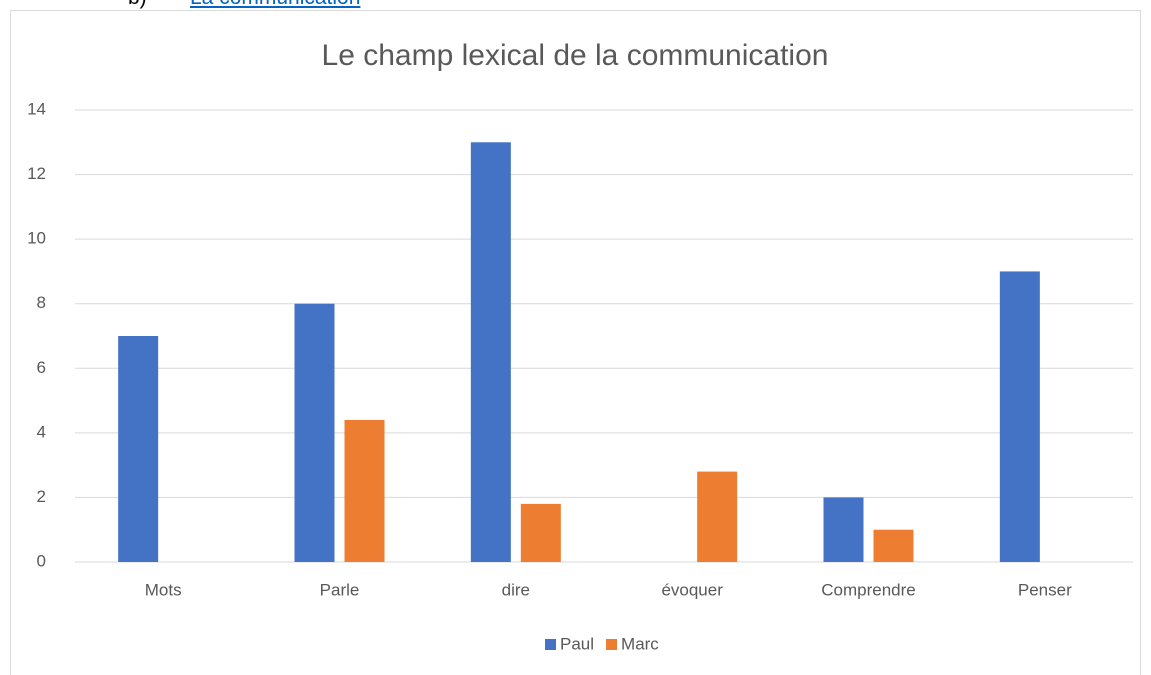 This screenshot has width=1151, height=675. Describe the element at coordinates (36, 238) in the screenshot. I see `y-tick-label: 10` at that location.